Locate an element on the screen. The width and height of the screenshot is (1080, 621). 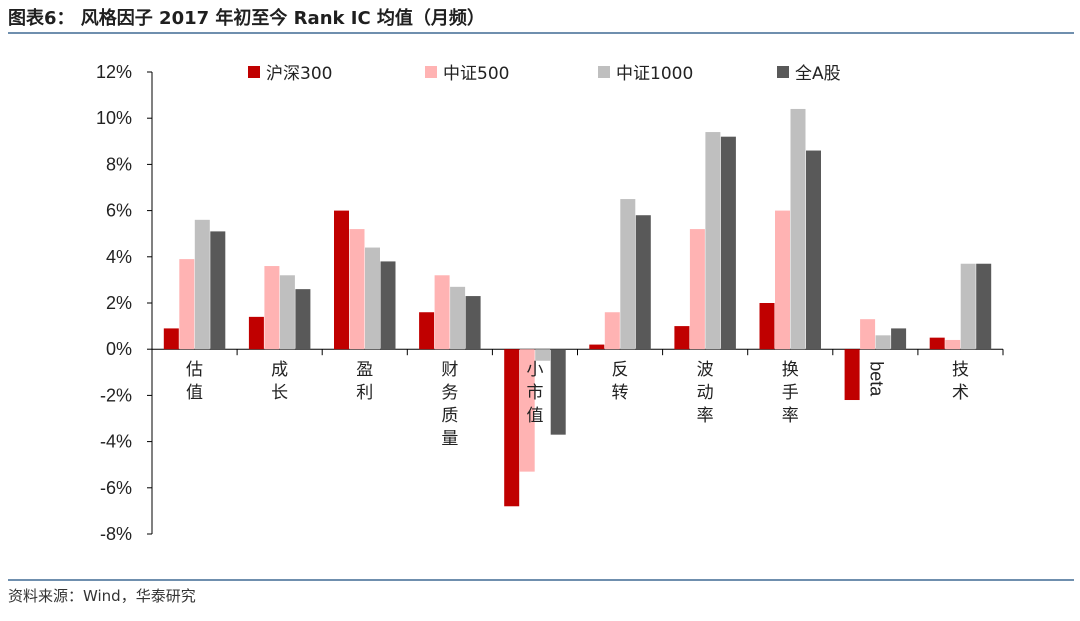
y-tick-label: 2% is located at coordinates (119, 303).